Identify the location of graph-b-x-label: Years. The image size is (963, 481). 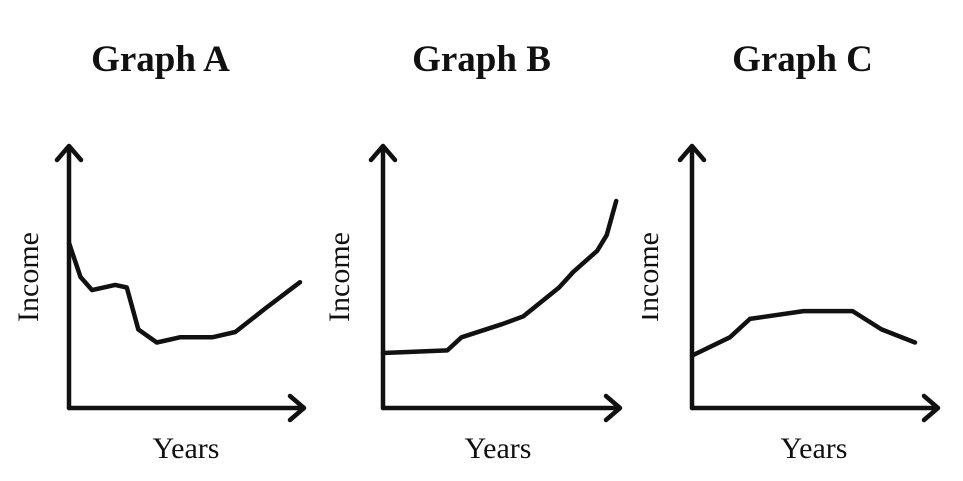
(498, 448).